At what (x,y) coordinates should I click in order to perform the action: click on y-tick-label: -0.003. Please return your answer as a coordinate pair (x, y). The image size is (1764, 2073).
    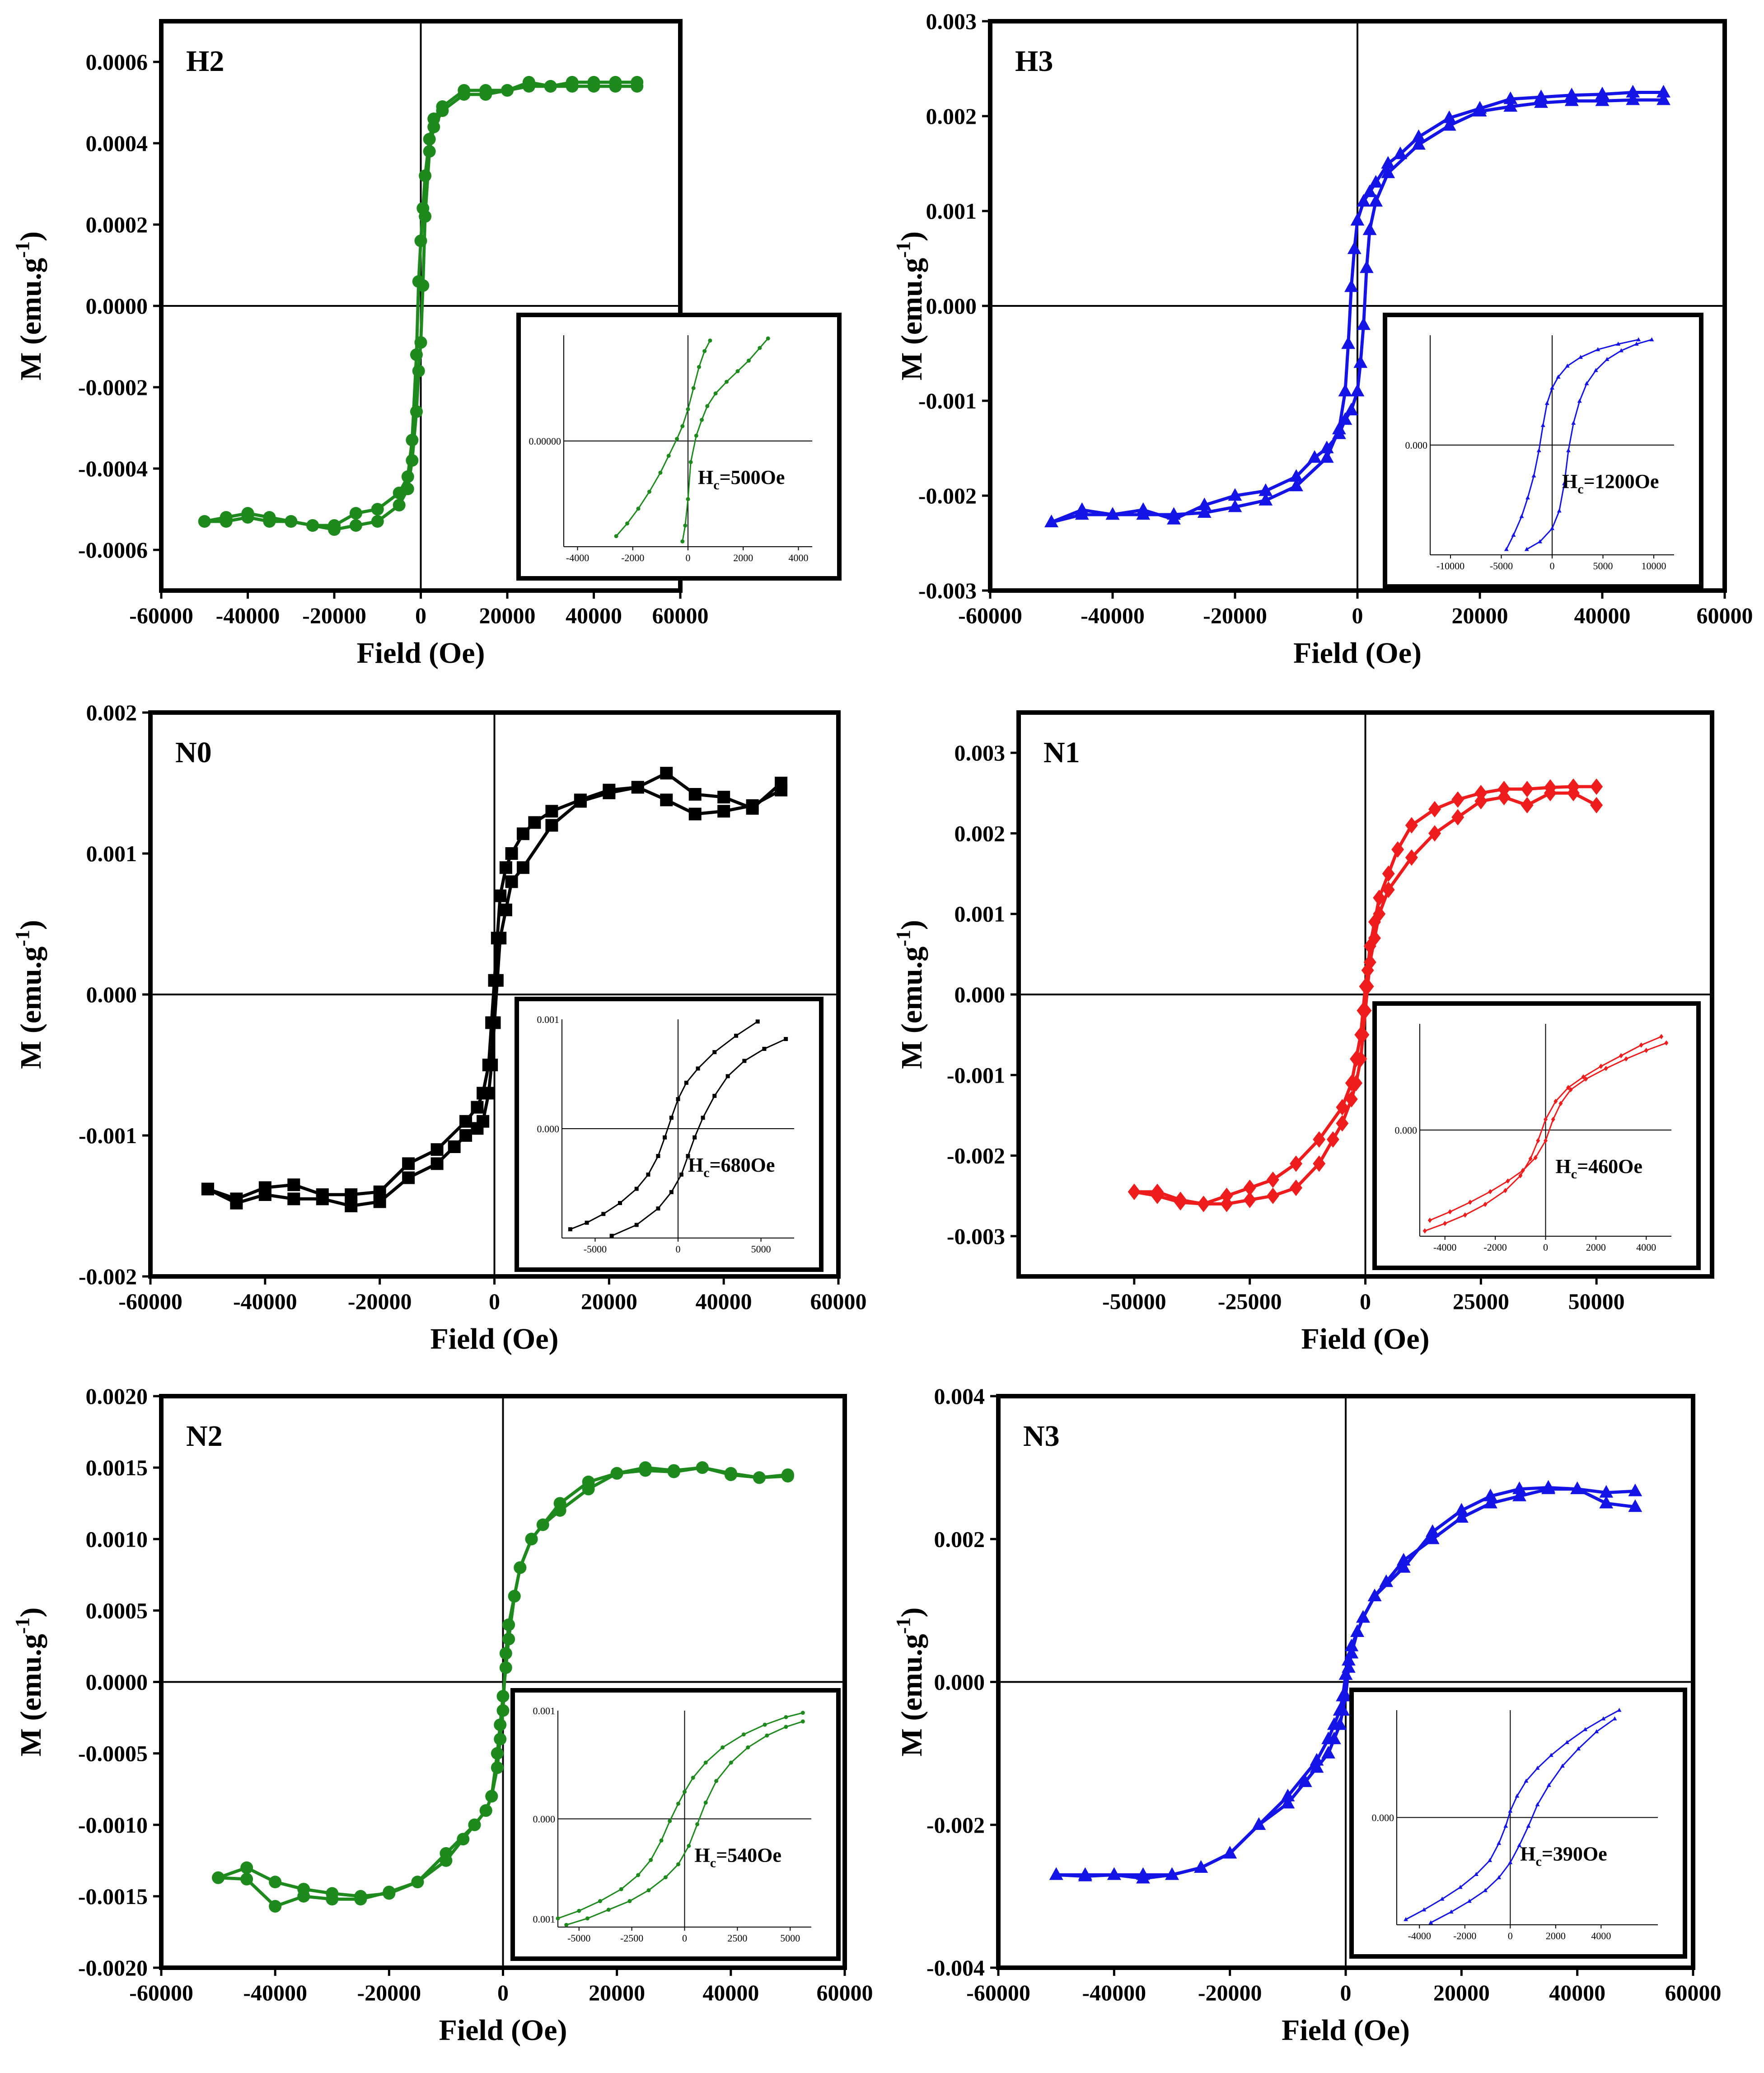
    Looking at the image, I should click on (976, 1236).